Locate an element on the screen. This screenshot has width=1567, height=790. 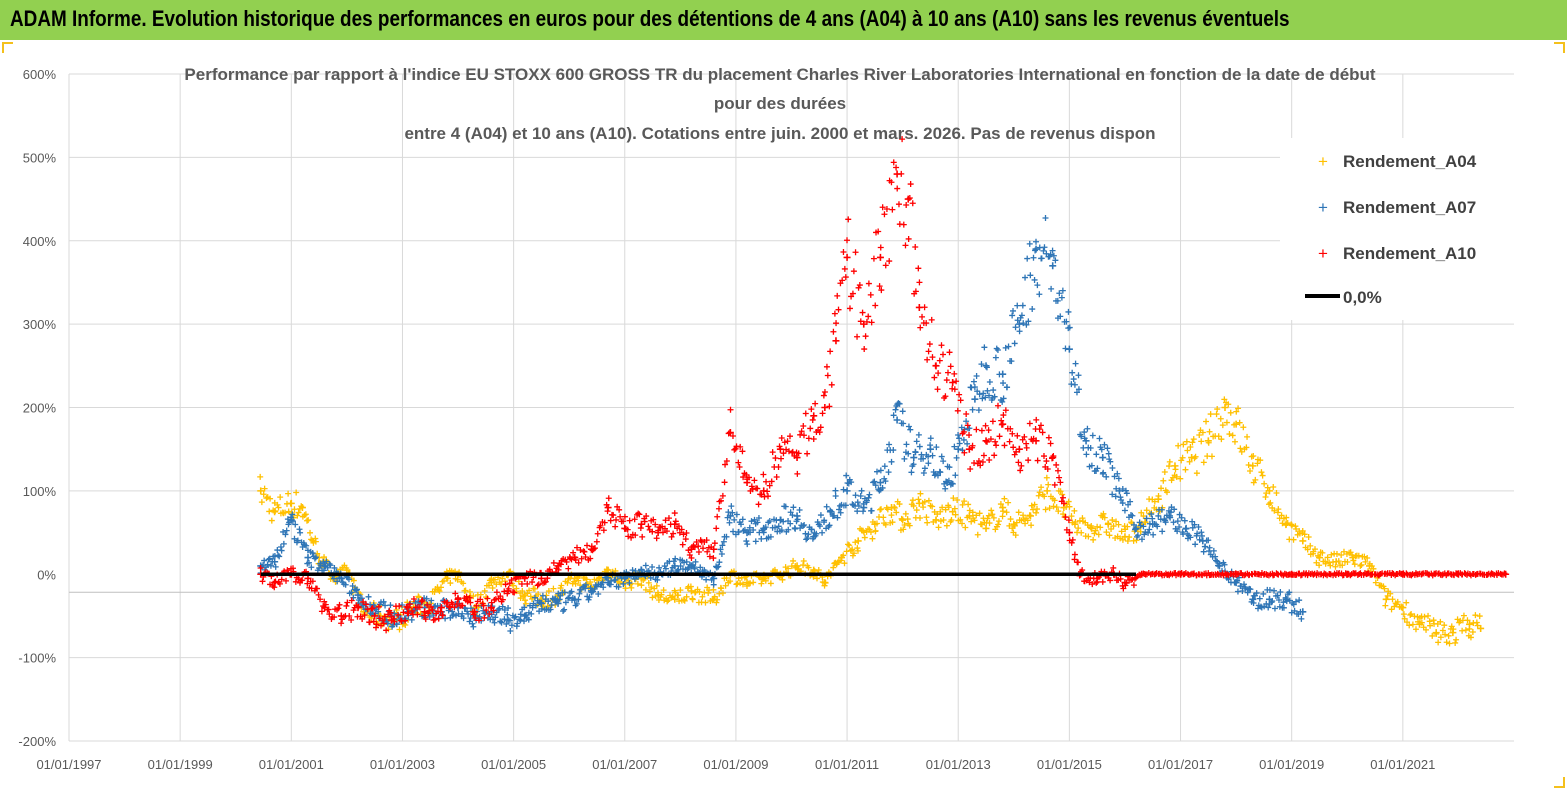
chart-title-line-2: pour des durées is located at coordinates (780, 103).